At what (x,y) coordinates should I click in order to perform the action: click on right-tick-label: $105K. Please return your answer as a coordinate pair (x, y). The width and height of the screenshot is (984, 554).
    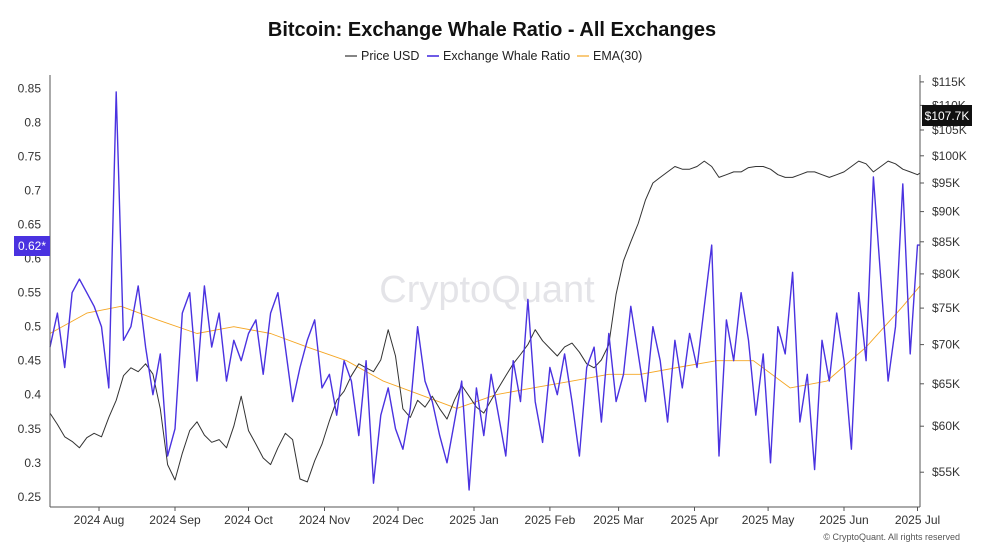
    Looking at the image, I should click on (949, 130).